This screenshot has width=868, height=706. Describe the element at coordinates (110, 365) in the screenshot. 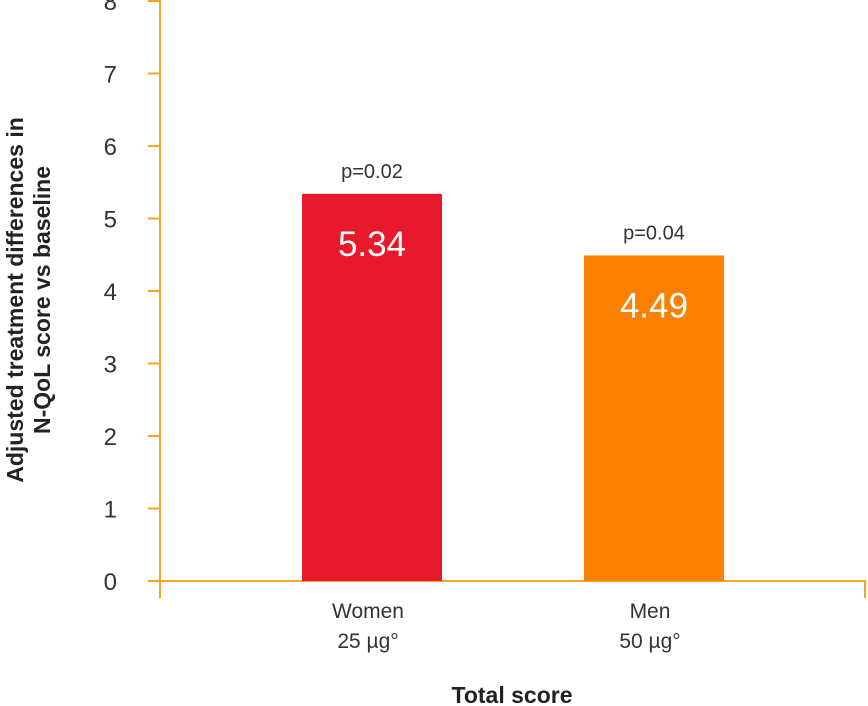

I see `y-tick-label-3: 3` at that location.